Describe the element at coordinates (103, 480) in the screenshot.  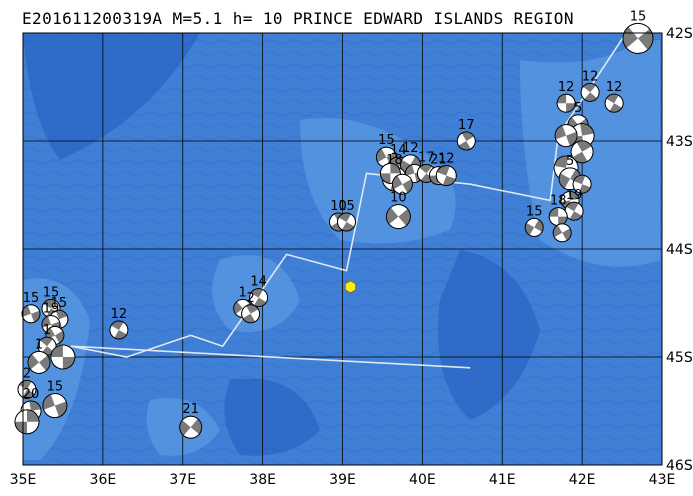
I see `x-tick-label: 36E` at that location.